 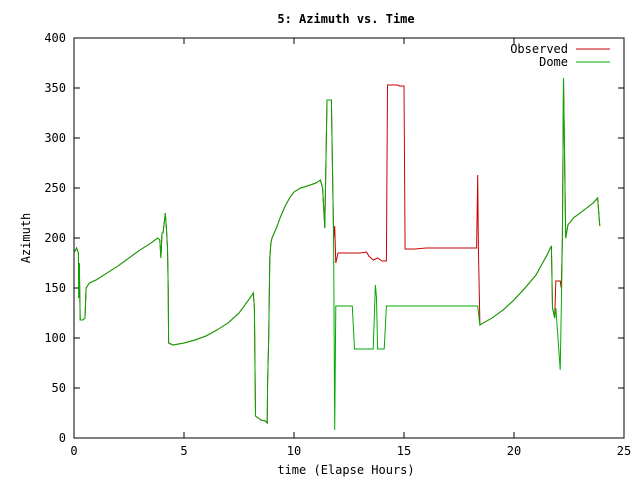 What do you see at coordinates (55, 138) in the screenshot?
I see `y-tick-label: 300` at bounding box center [55, 138].